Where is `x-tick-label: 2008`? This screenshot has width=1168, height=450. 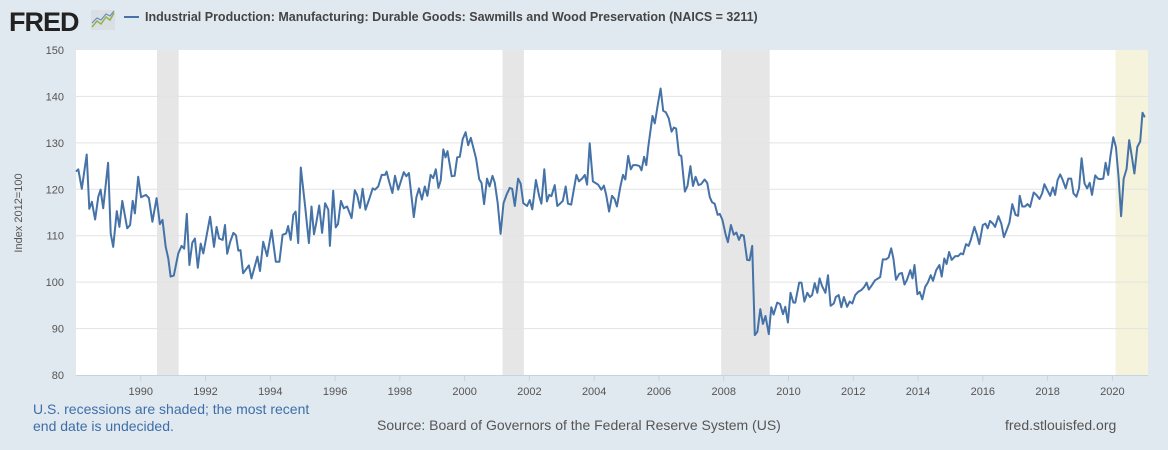 x-tick-label: 2008 is located at coordinates (723, 392).